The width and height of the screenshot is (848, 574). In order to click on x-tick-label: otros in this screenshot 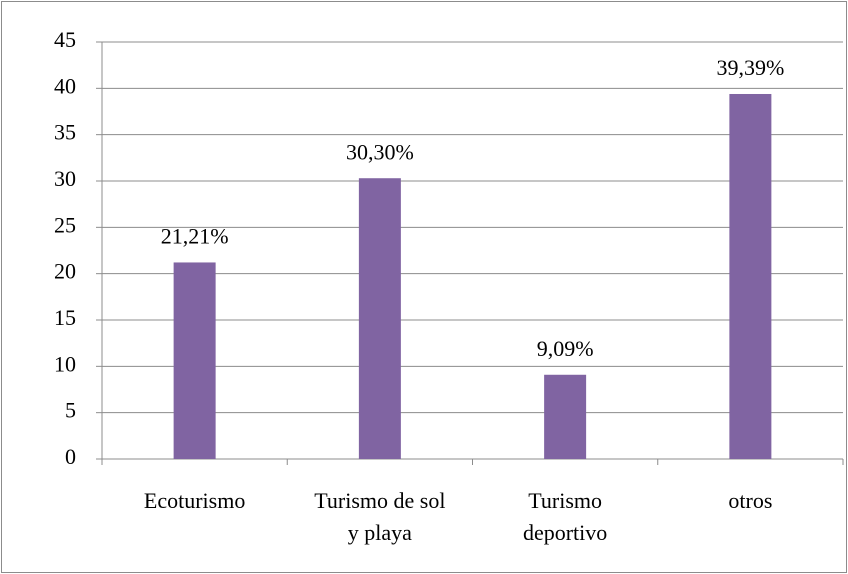, I will do `click(750, 500)`.